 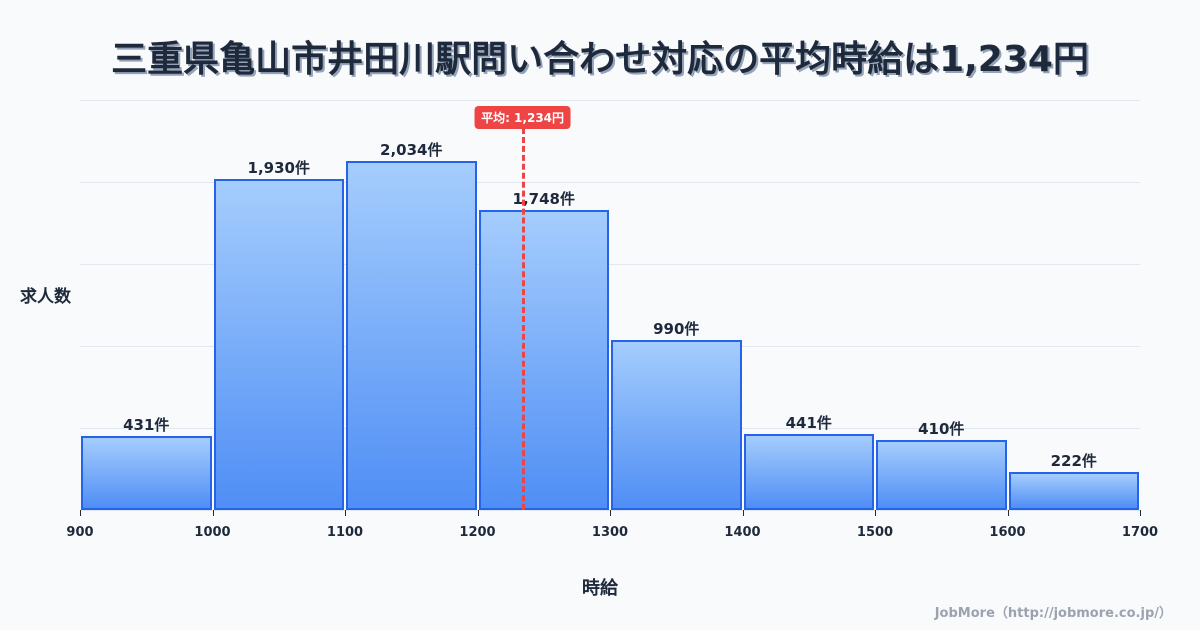 What do you see at coordinates (1053, 613) in the screenshot?
I see `source-credit: JobMore（http://jobmore.co.jp/）` at bounding box center [1053, 613].